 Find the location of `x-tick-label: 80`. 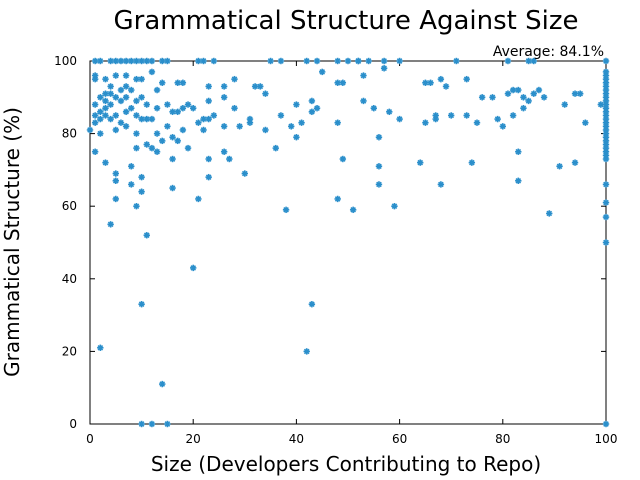

x-tick-label: 80 is located at coordinates (502, 439).